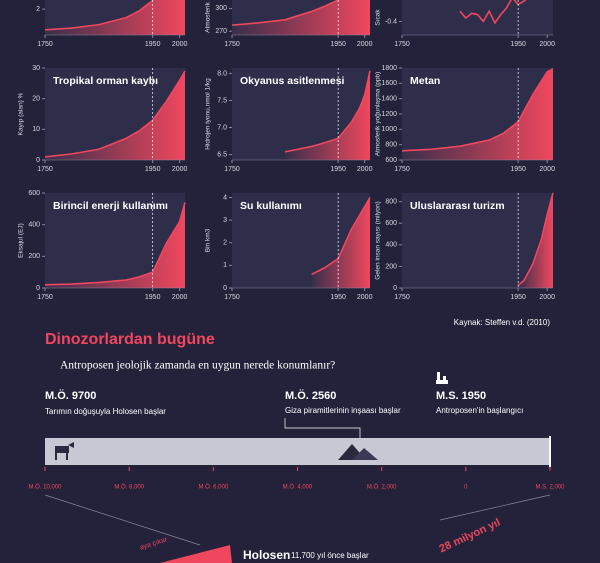 The image size is (600, 563). Describe the element at coordinates (36, 99) in the screenshot. I see `y-tick-label: 20` at that location.